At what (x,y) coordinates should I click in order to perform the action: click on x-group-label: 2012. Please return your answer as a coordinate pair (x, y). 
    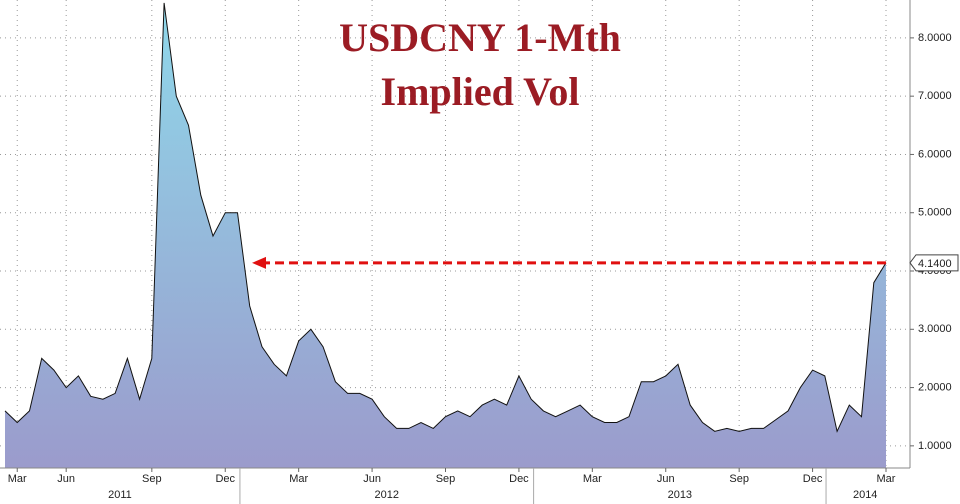
    Looking at the image, I should click on (387, 495).